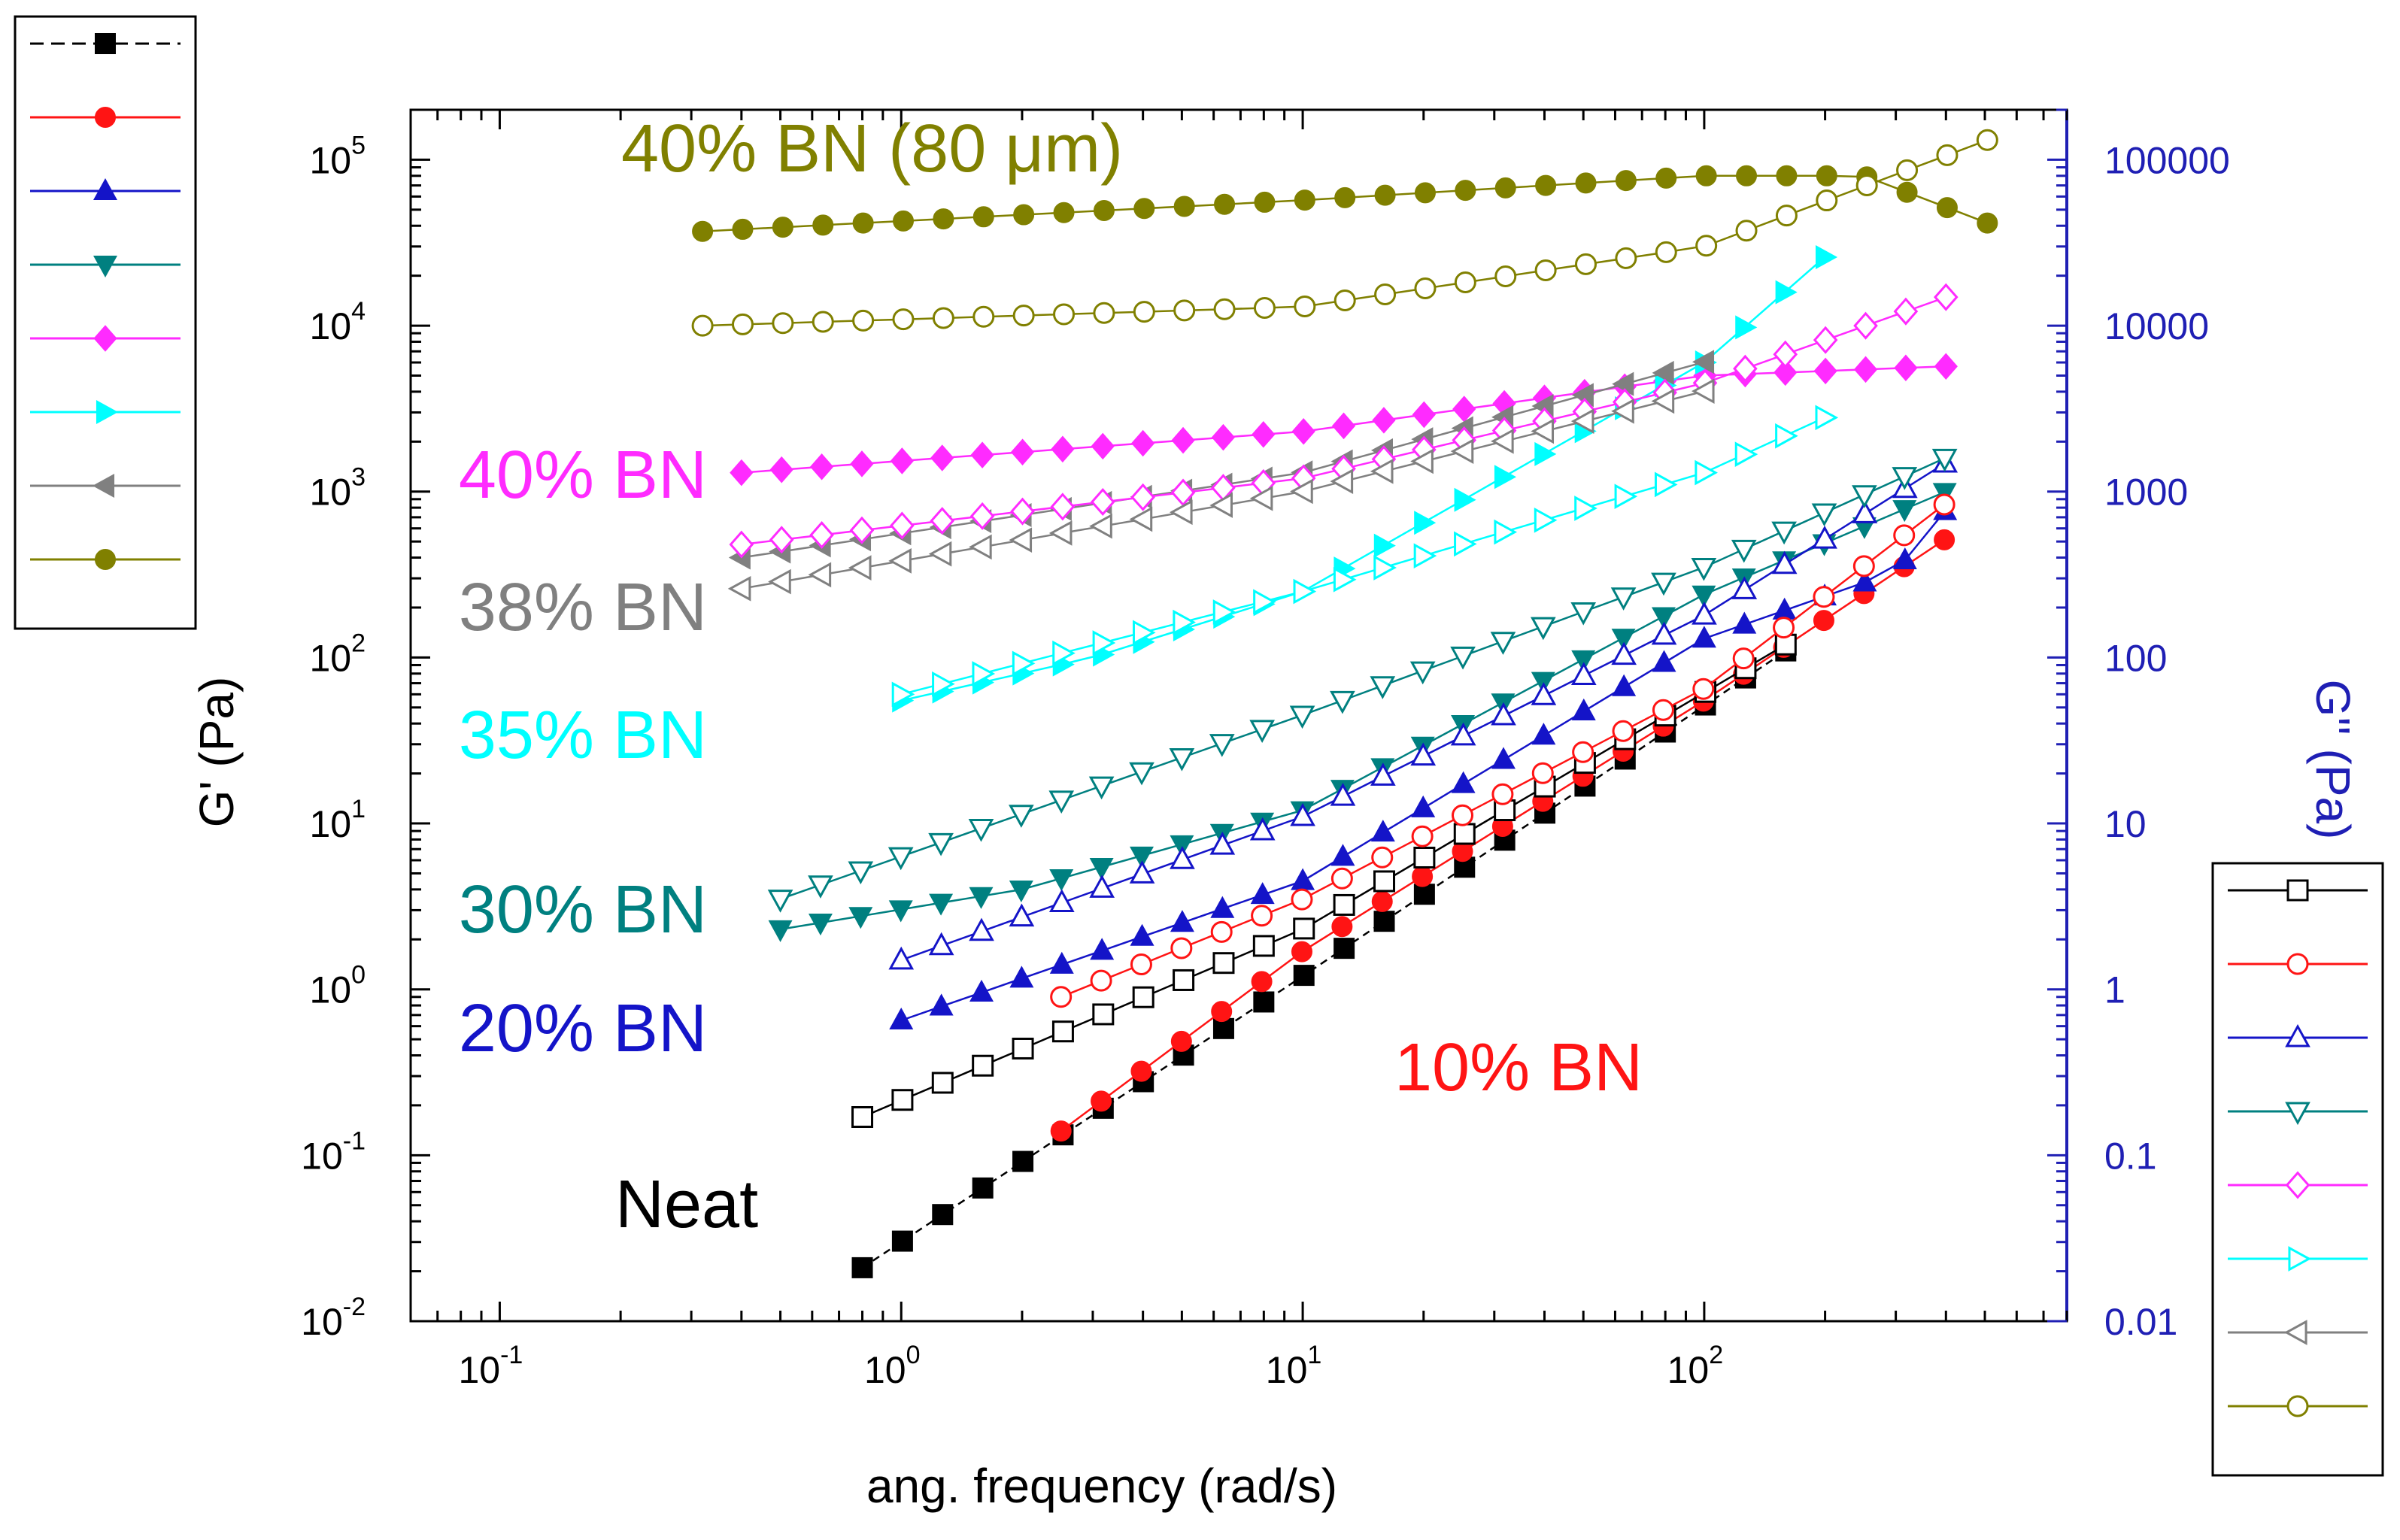  Describe the element at coordinates (2114, 990) in the screenshot. I see `y-right-tick-label: 1` at that location.